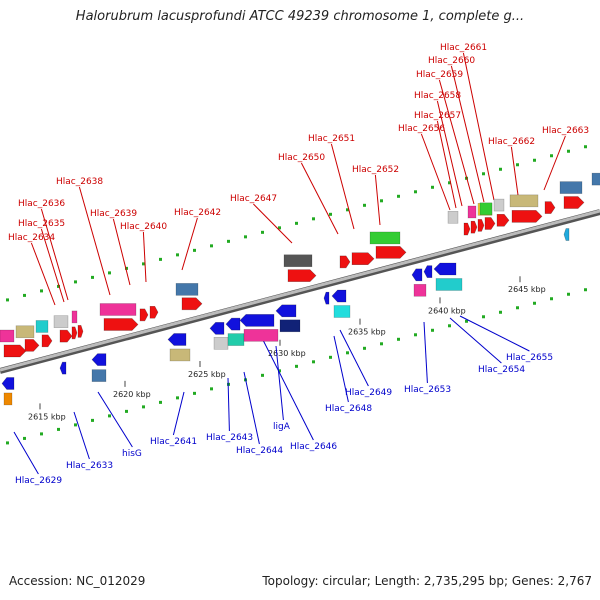 This screenshot has height=600, width=600. What do you see at coordinates (143, 227) in the screenshot?
I see `gene-label-top: Hlac_2640` at bounding box center [143, 227].